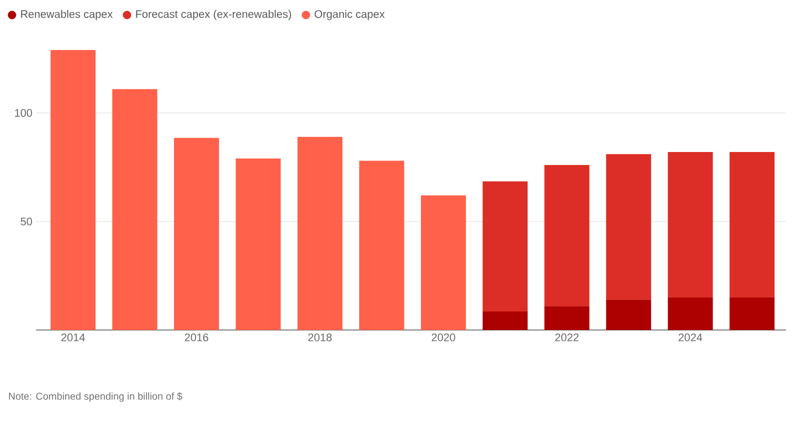  What do you see at coordinates (95, 397) in the screenshot?
I see `text: Note: Combined spending in billion of $` at bounding box center [95, 397].